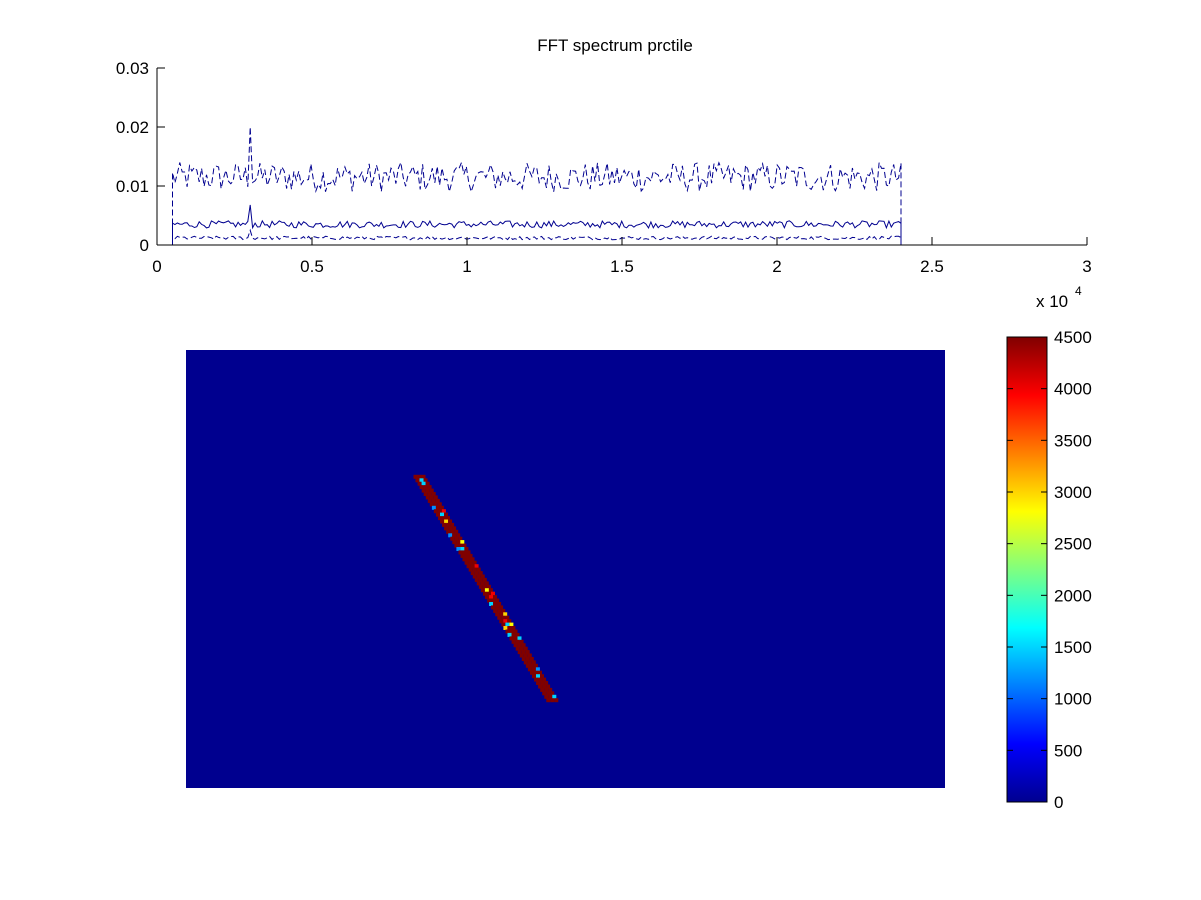  What do you see at coordinates (1073, 647) in the screenshot?
I see `colorbar-tick-label: 1500` at bounding box center [1073, 647].